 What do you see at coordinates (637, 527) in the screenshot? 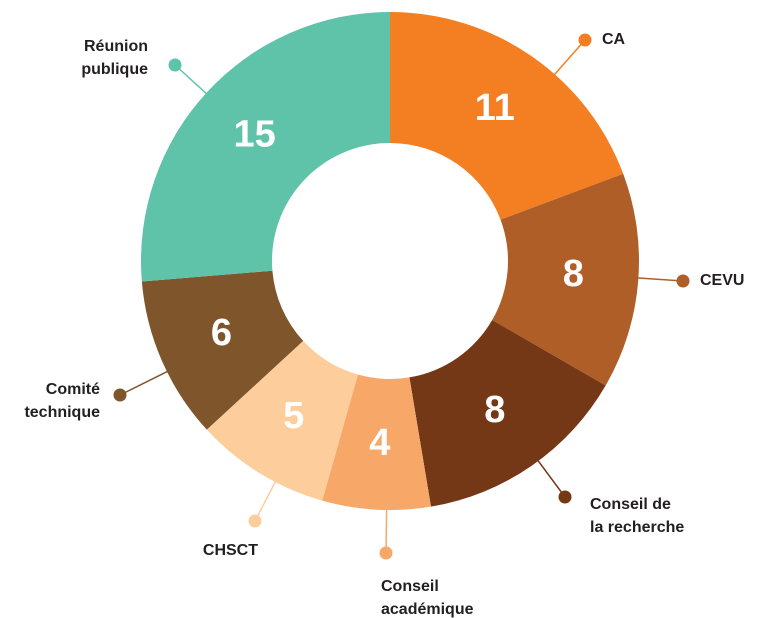
I see `category-label: la recherche` at bounding box center [637, 527].